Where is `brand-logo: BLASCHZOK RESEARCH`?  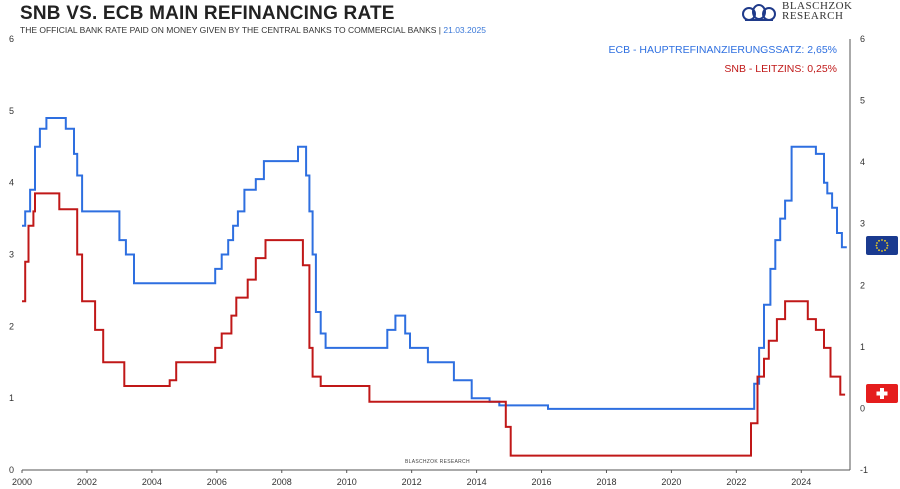
brand-logo: BLASCHZOK RESEARCH is located at coordinates (817, 12).